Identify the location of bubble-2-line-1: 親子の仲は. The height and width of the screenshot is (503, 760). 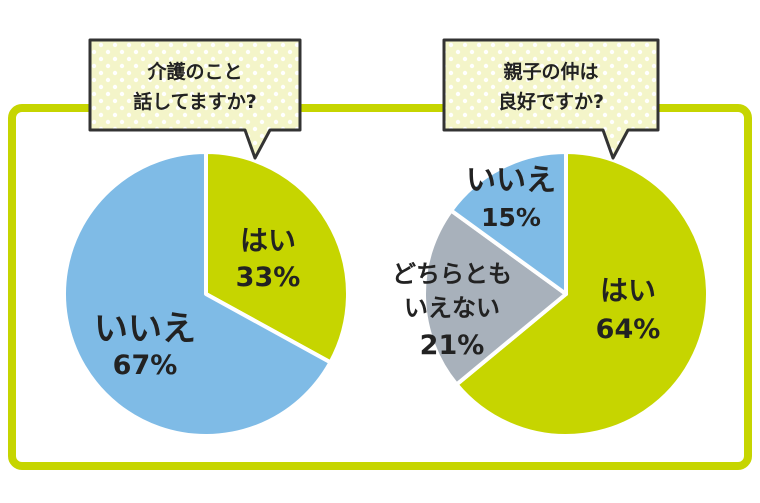
(550, 71).